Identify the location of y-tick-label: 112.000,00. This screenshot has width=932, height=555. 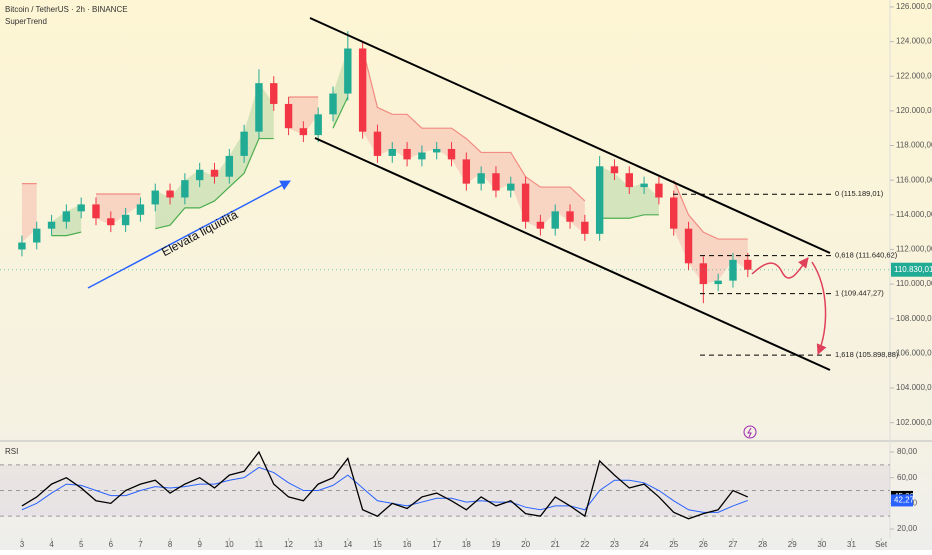
(914, 249).